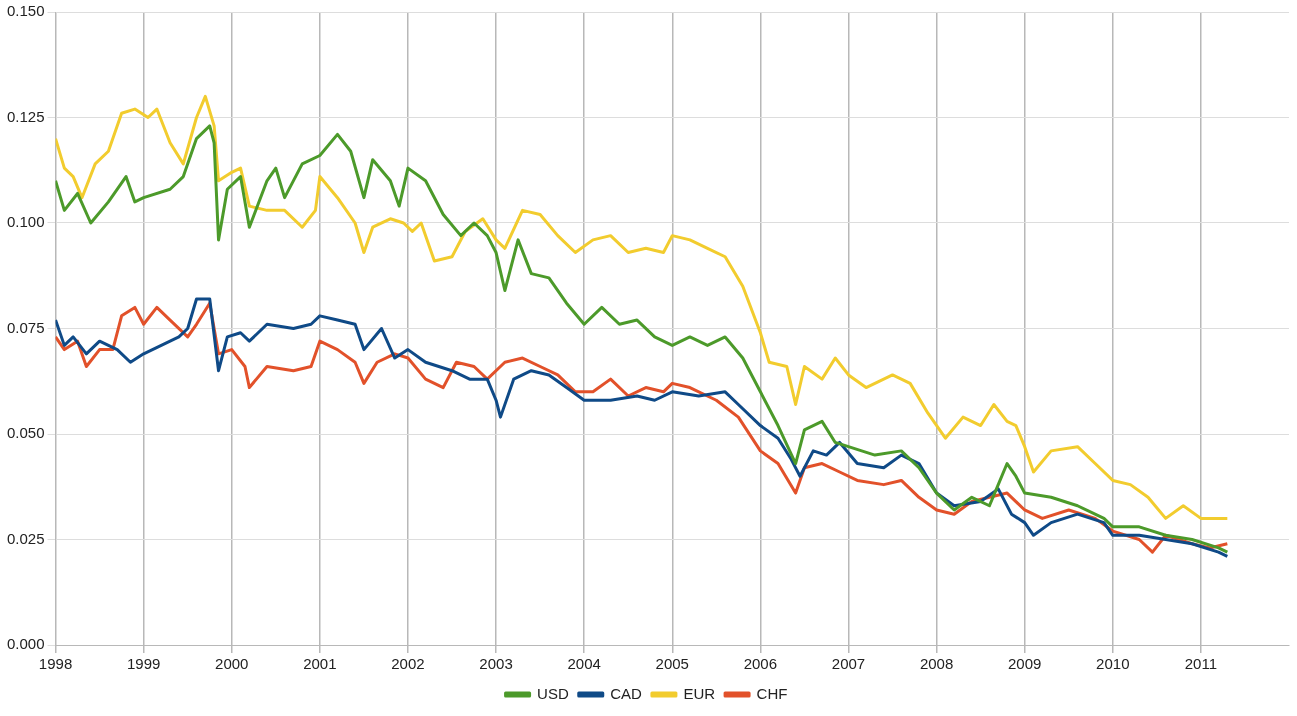 Image resolution: width=1297 pixels, height=716 pixels. I want to click on y-tick-label: 0.025, so click(25, 538).